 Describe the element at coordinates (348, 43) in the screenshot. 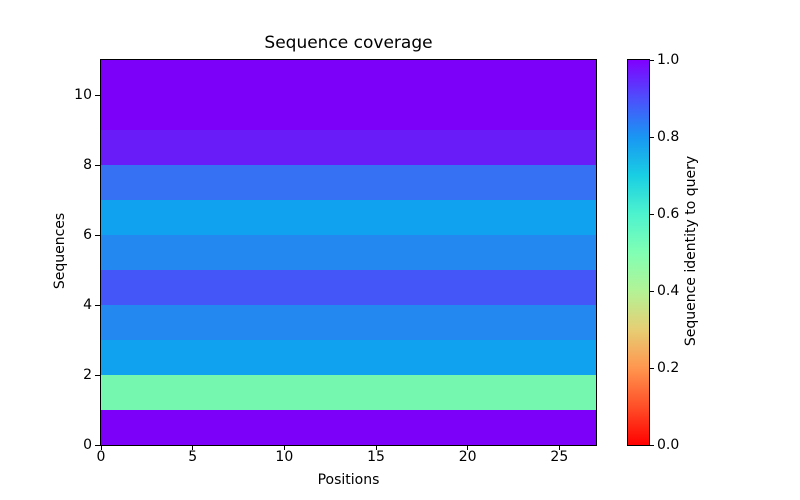

I see `plot-title: Sequence coverage` at that location.